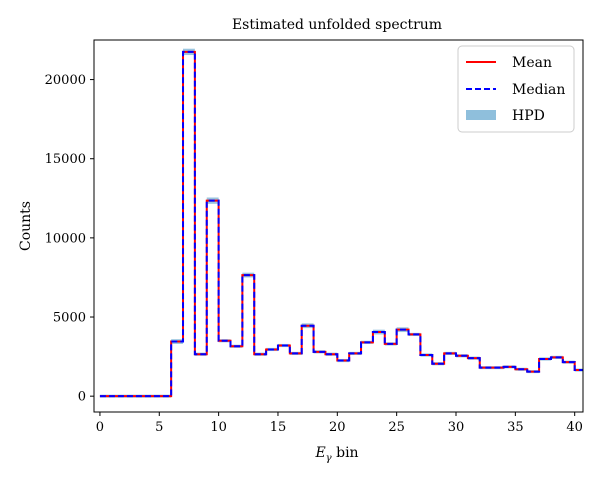 This screenshot has width=600, height=480. I want to click on legend-swatch-hpd, so click(481, 115).